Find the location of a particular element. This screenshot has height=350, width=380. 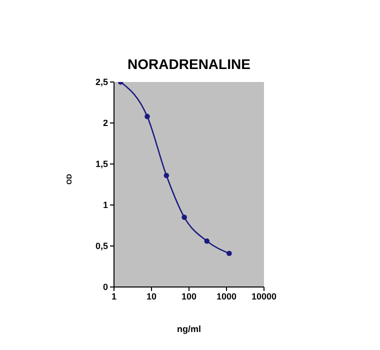

x-tick-label: 1 is located at coordinates (114, 296).